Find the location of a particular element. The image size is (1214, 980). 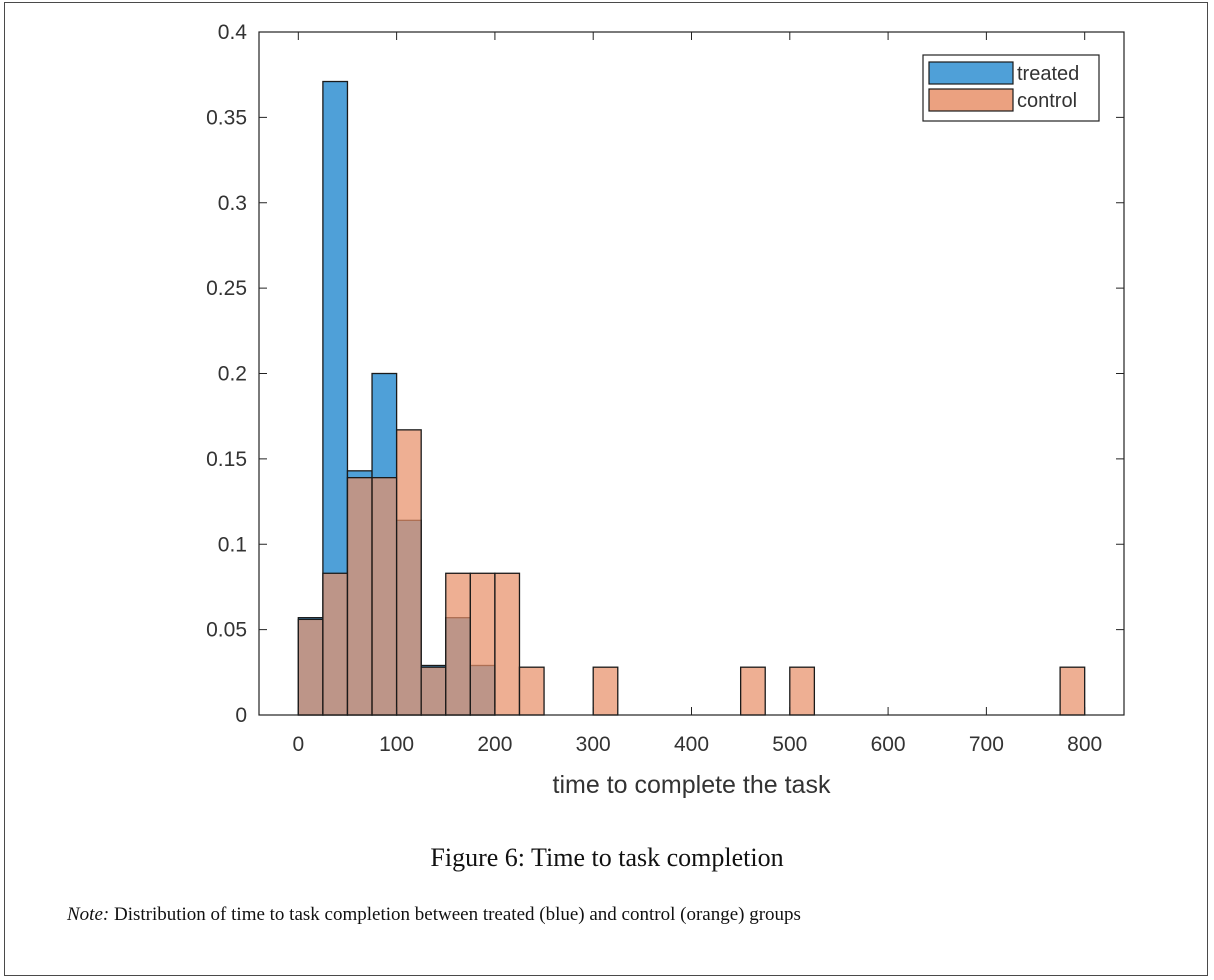

note-label: Note: is located at coordinates (88, 914).